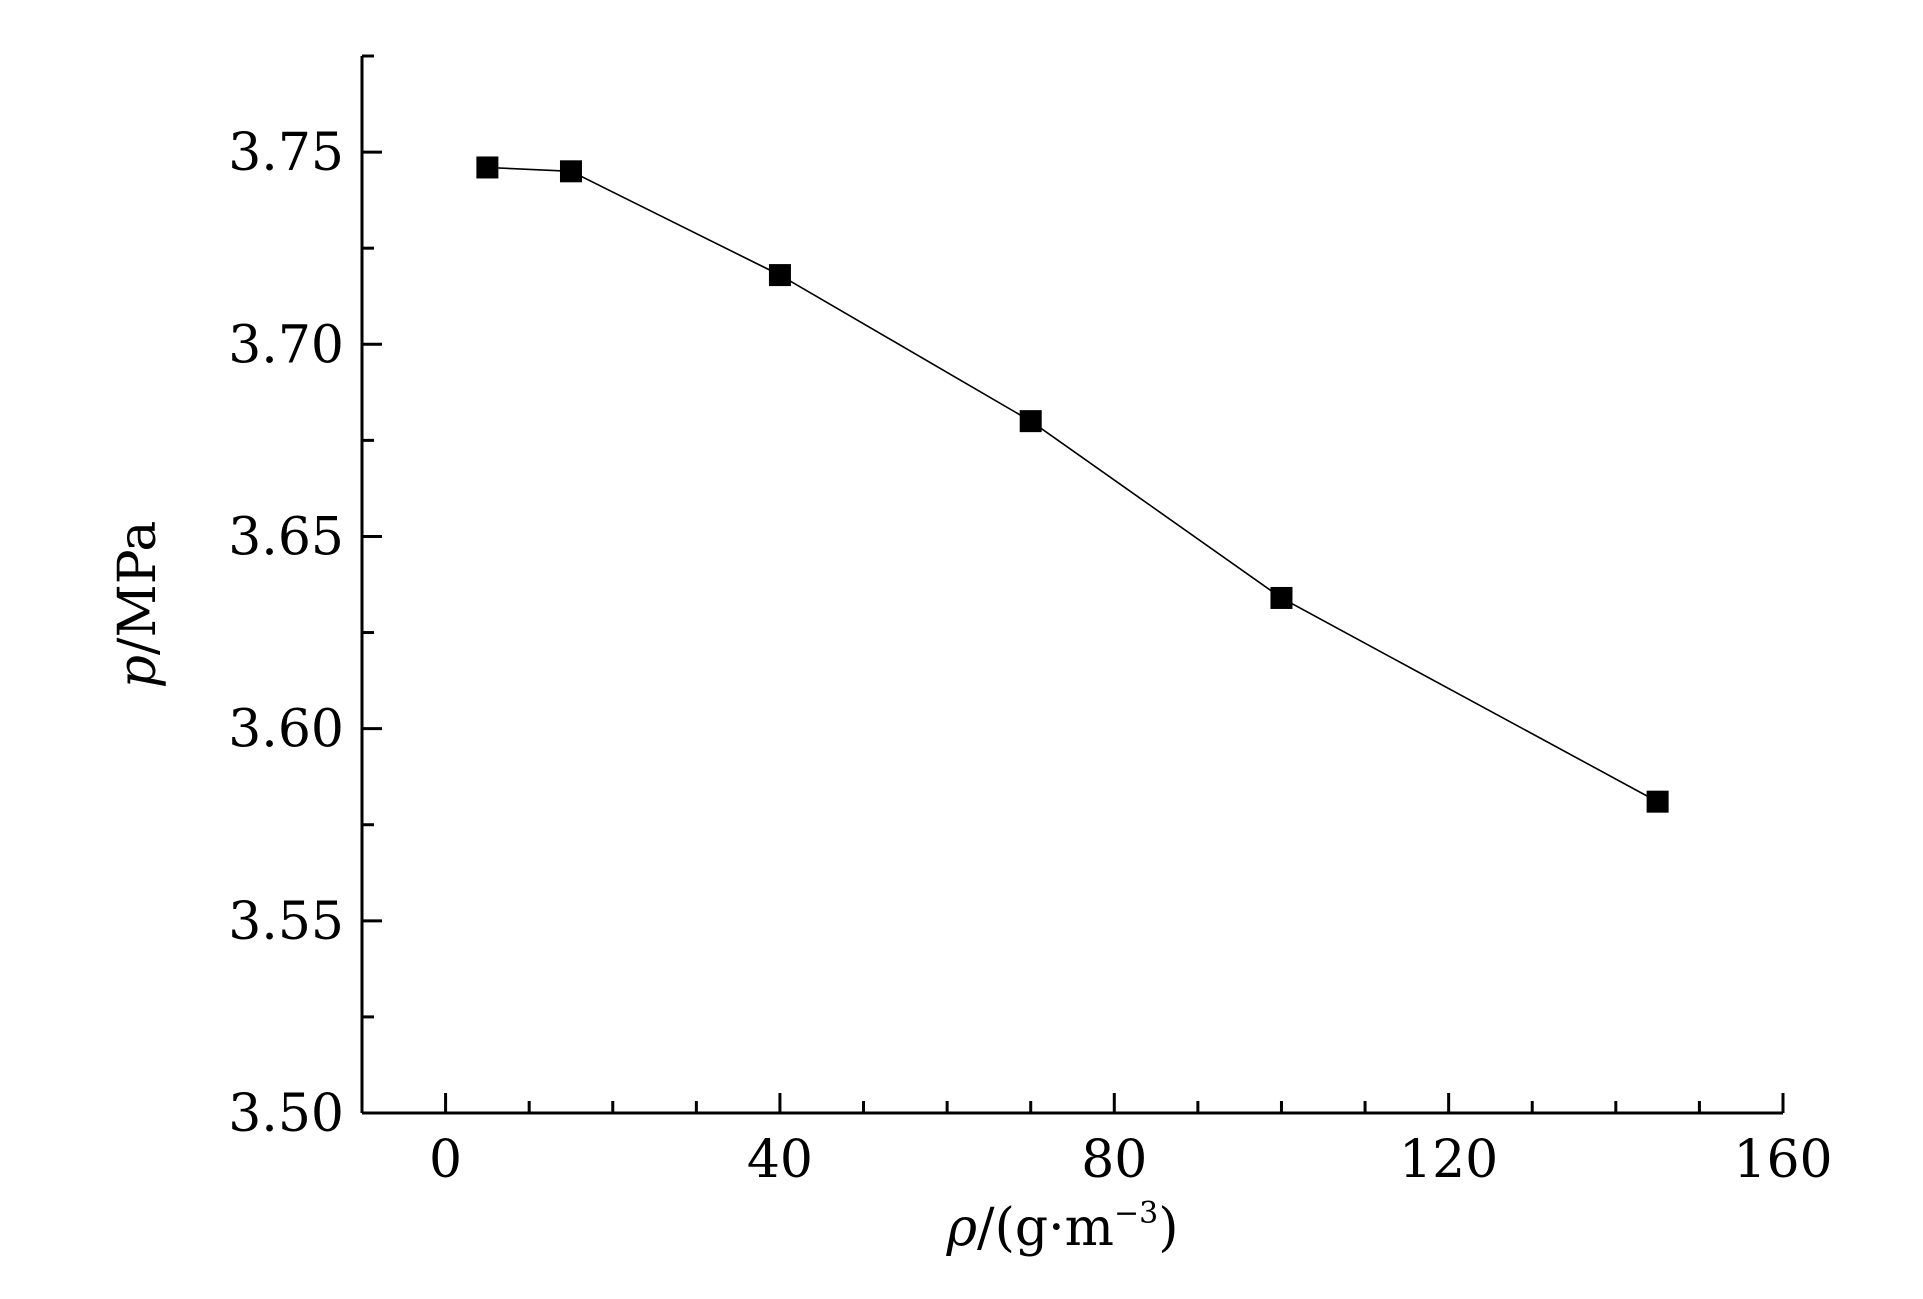 Image resolution: width=1923 pixels, height=1299 pixels. What do you see at coordinates (1114, 1160) in the screenshot?
I see `x-tick-label: 80` at bounding box center [1114, 1160].